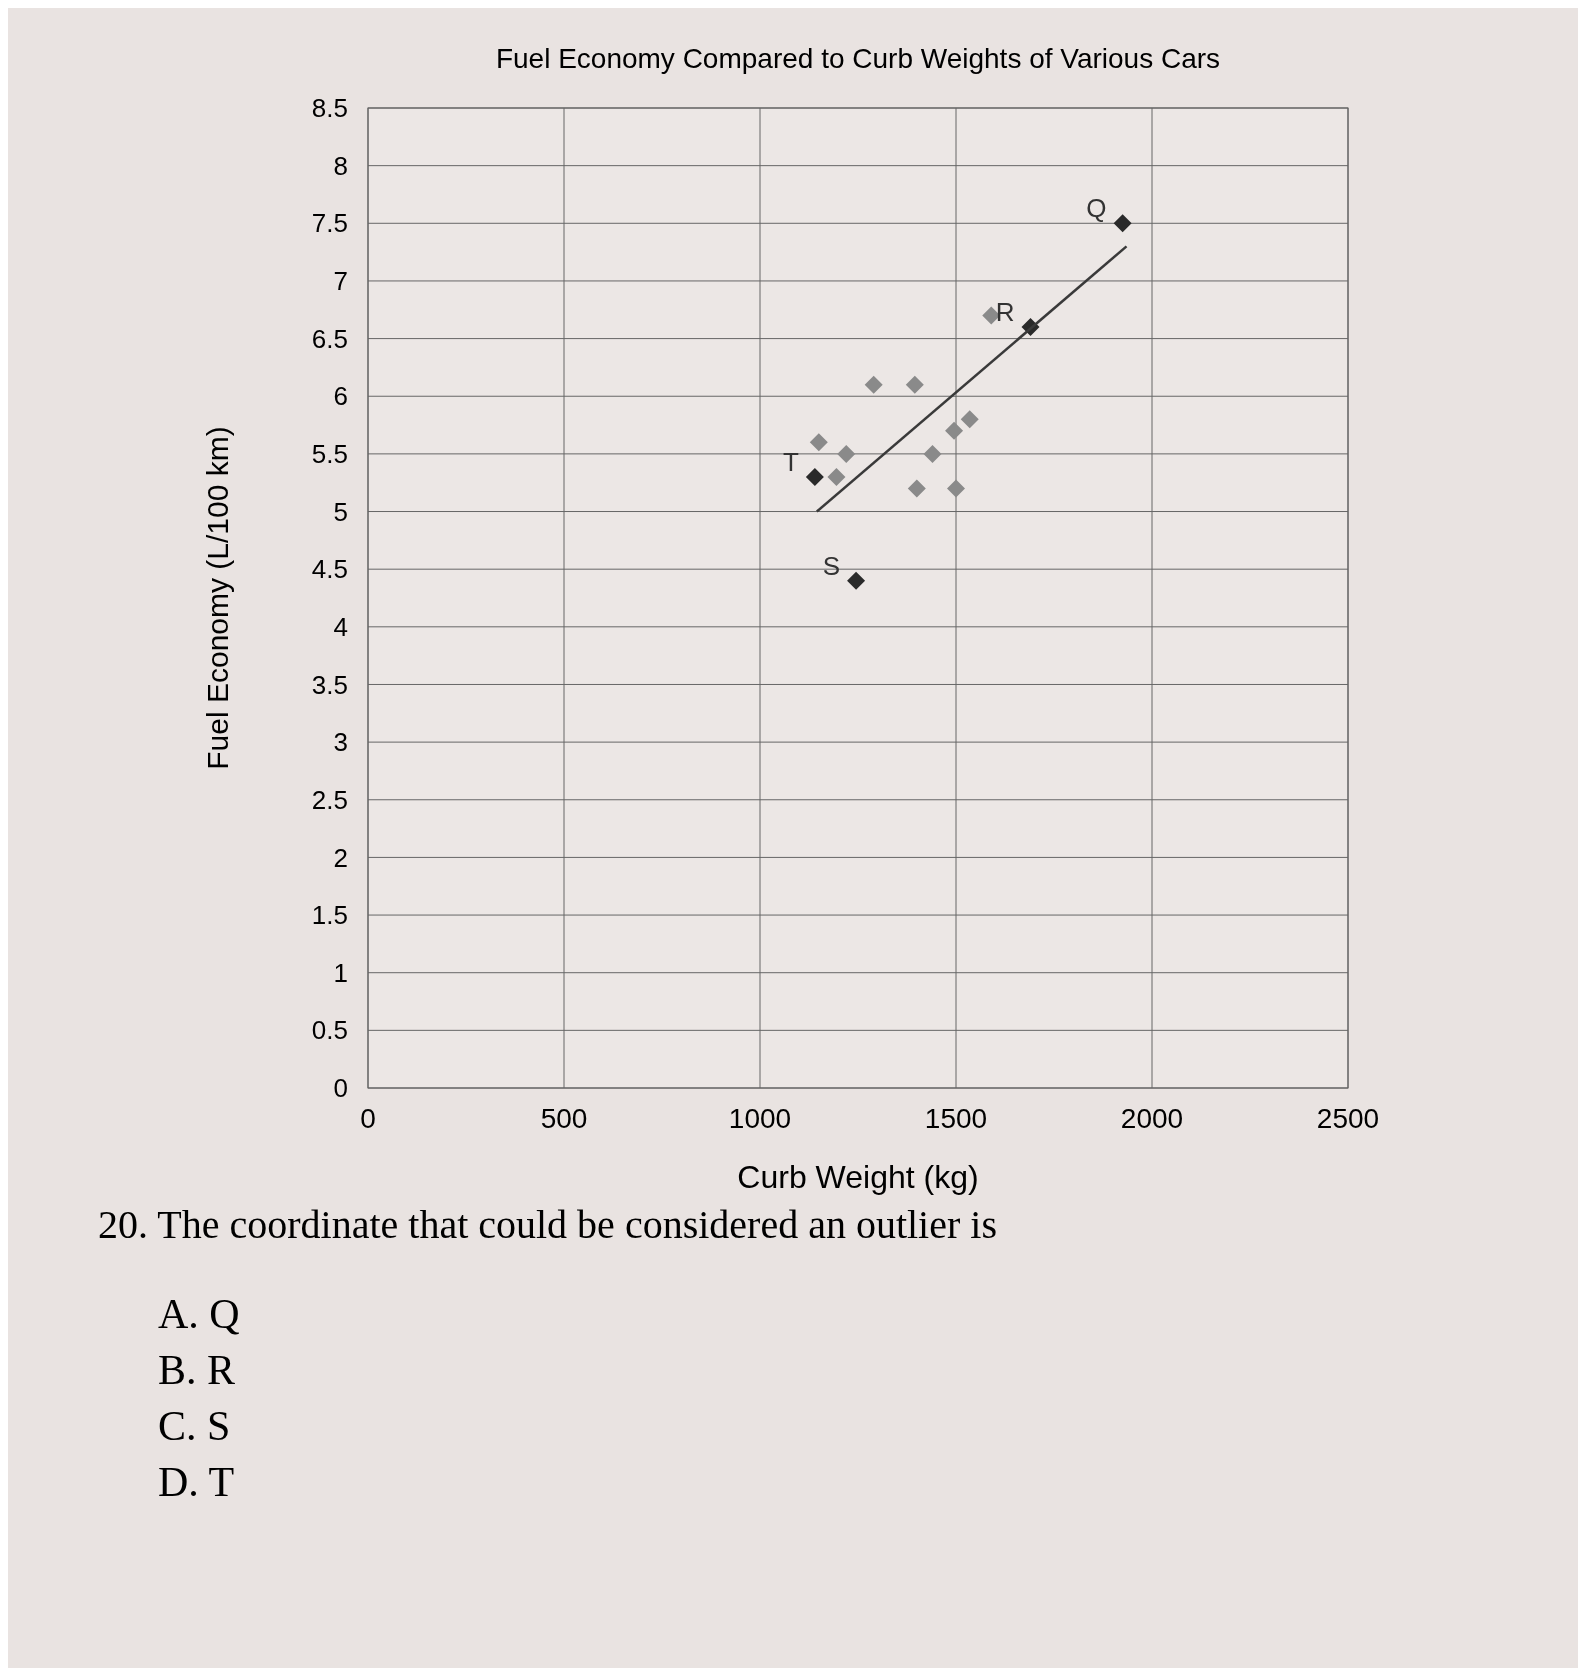 This screenshot has height=1679, width=1590. Describe the element at coordinates (196, 1482) in the screenshot. I see `text: D. T` at that location.